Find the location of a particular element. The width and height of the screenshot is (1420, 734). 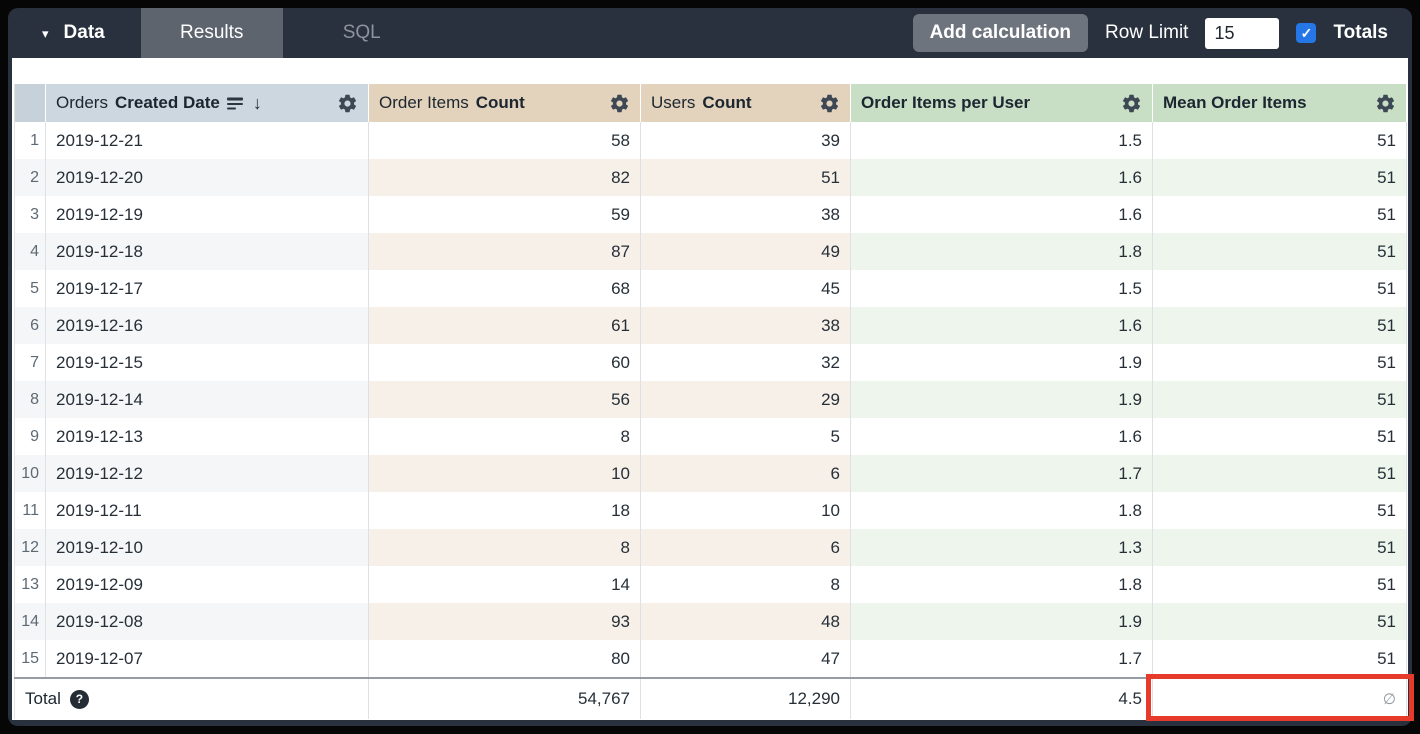

cell-orders-created-date: 2019-12-07 is located at coordinates (207, 659).